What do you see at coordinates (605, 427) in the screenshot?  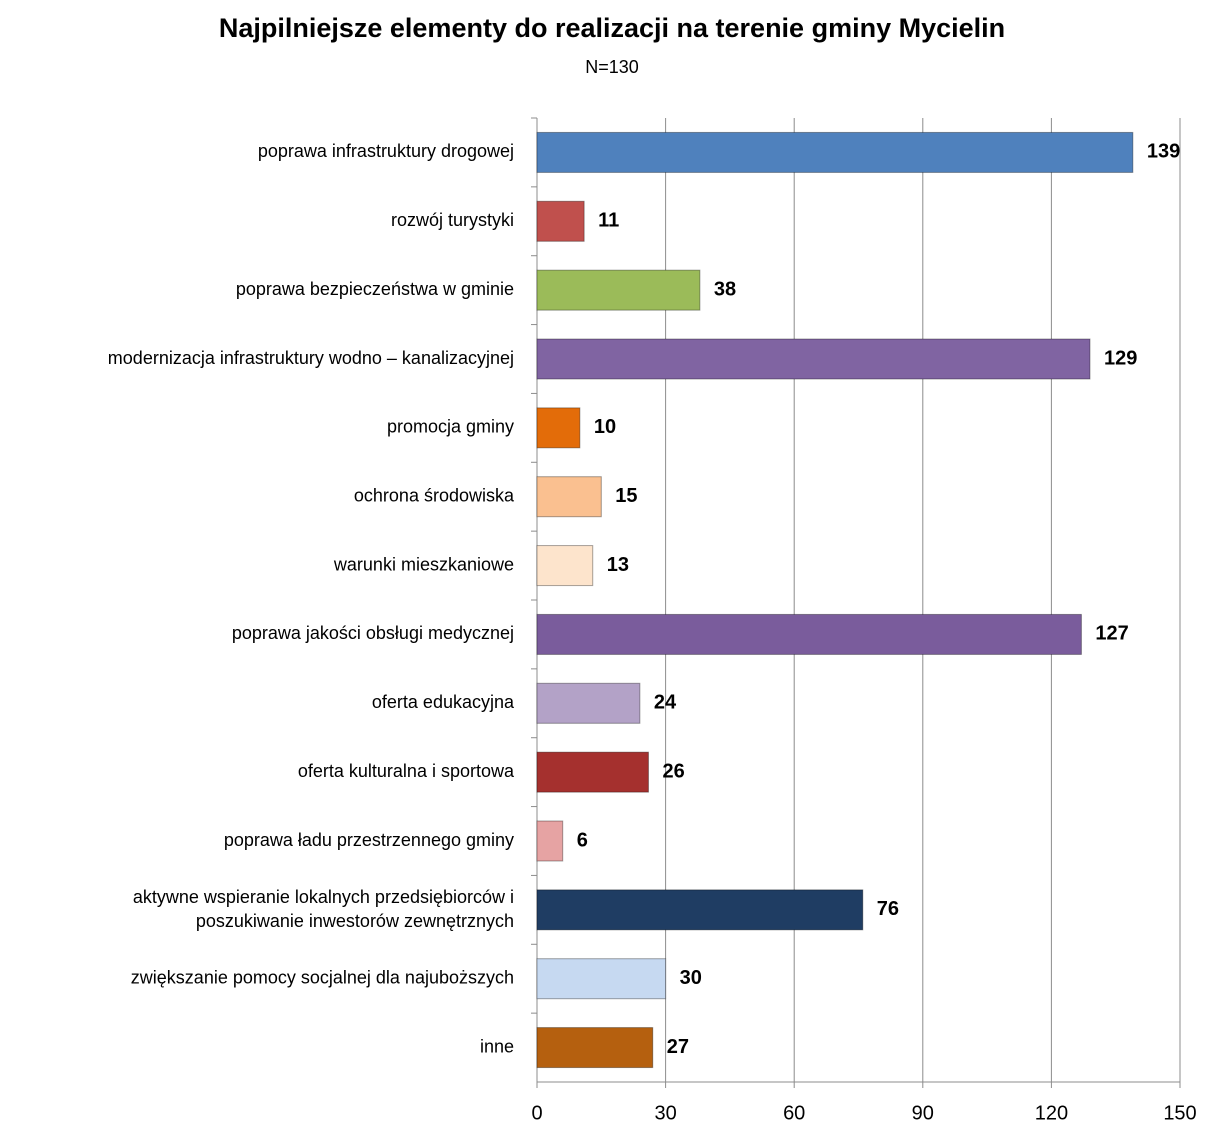 I see `value-label: 10` at bounding box center [605, 427].